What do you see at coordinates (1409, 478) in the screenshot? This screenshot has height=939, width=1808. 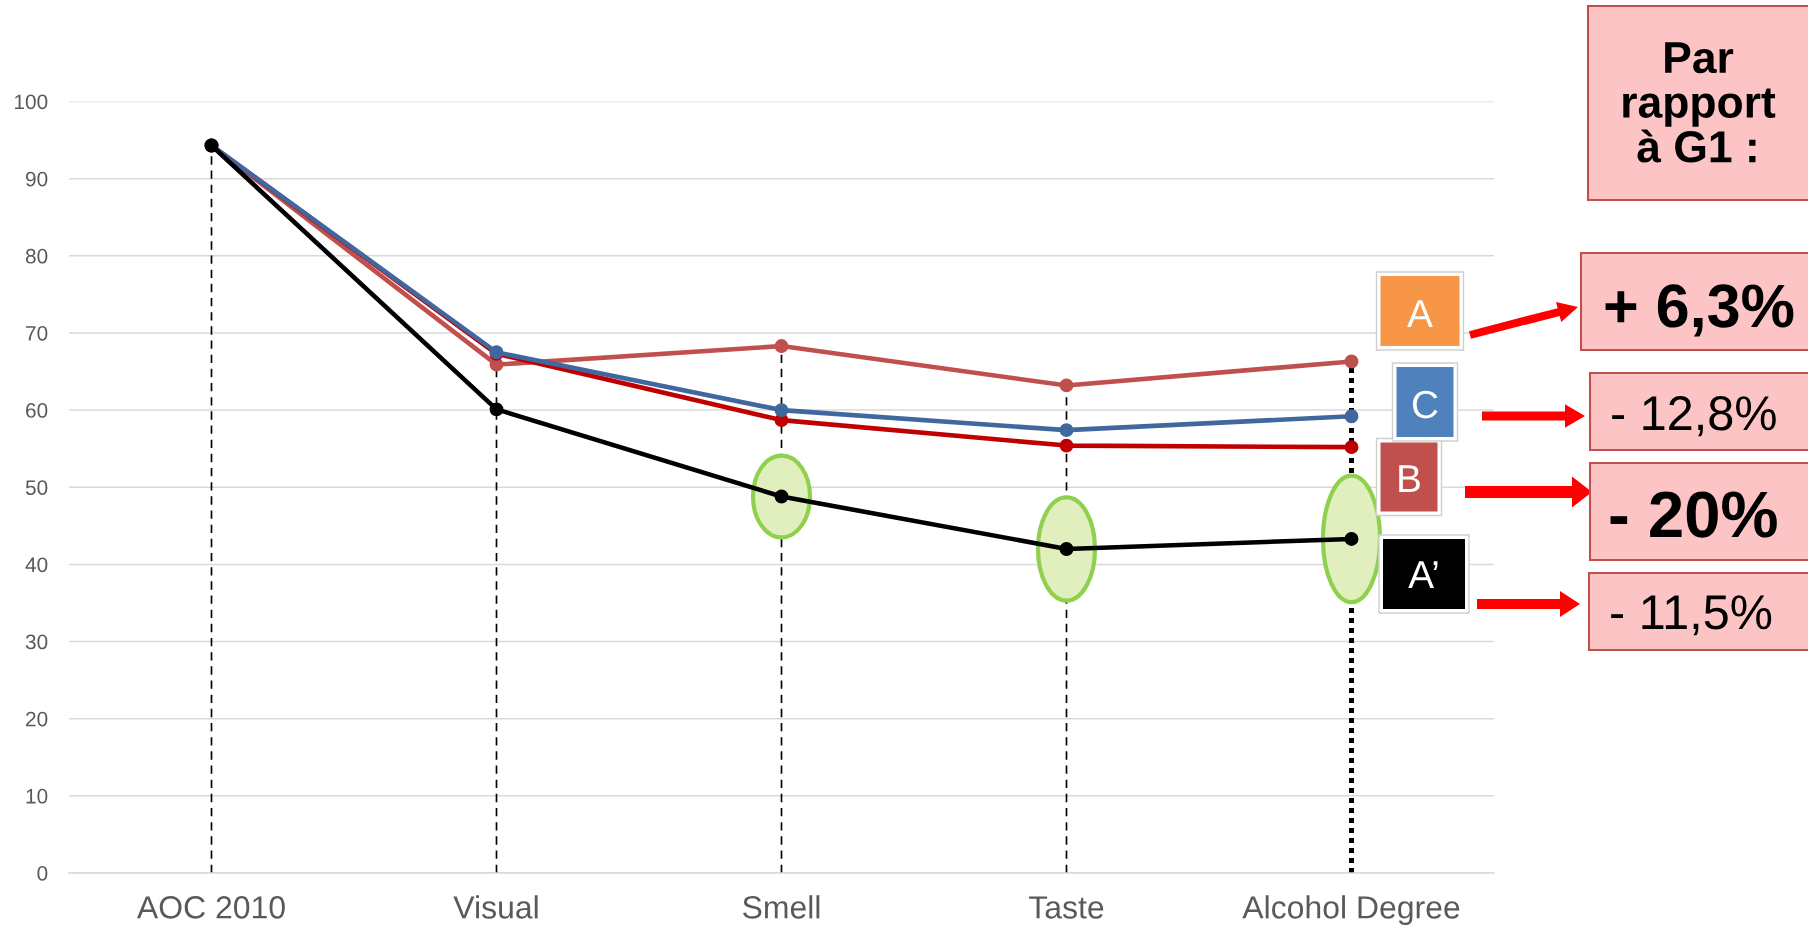 I see `series-label: B` at bounding box center [1409, 478].